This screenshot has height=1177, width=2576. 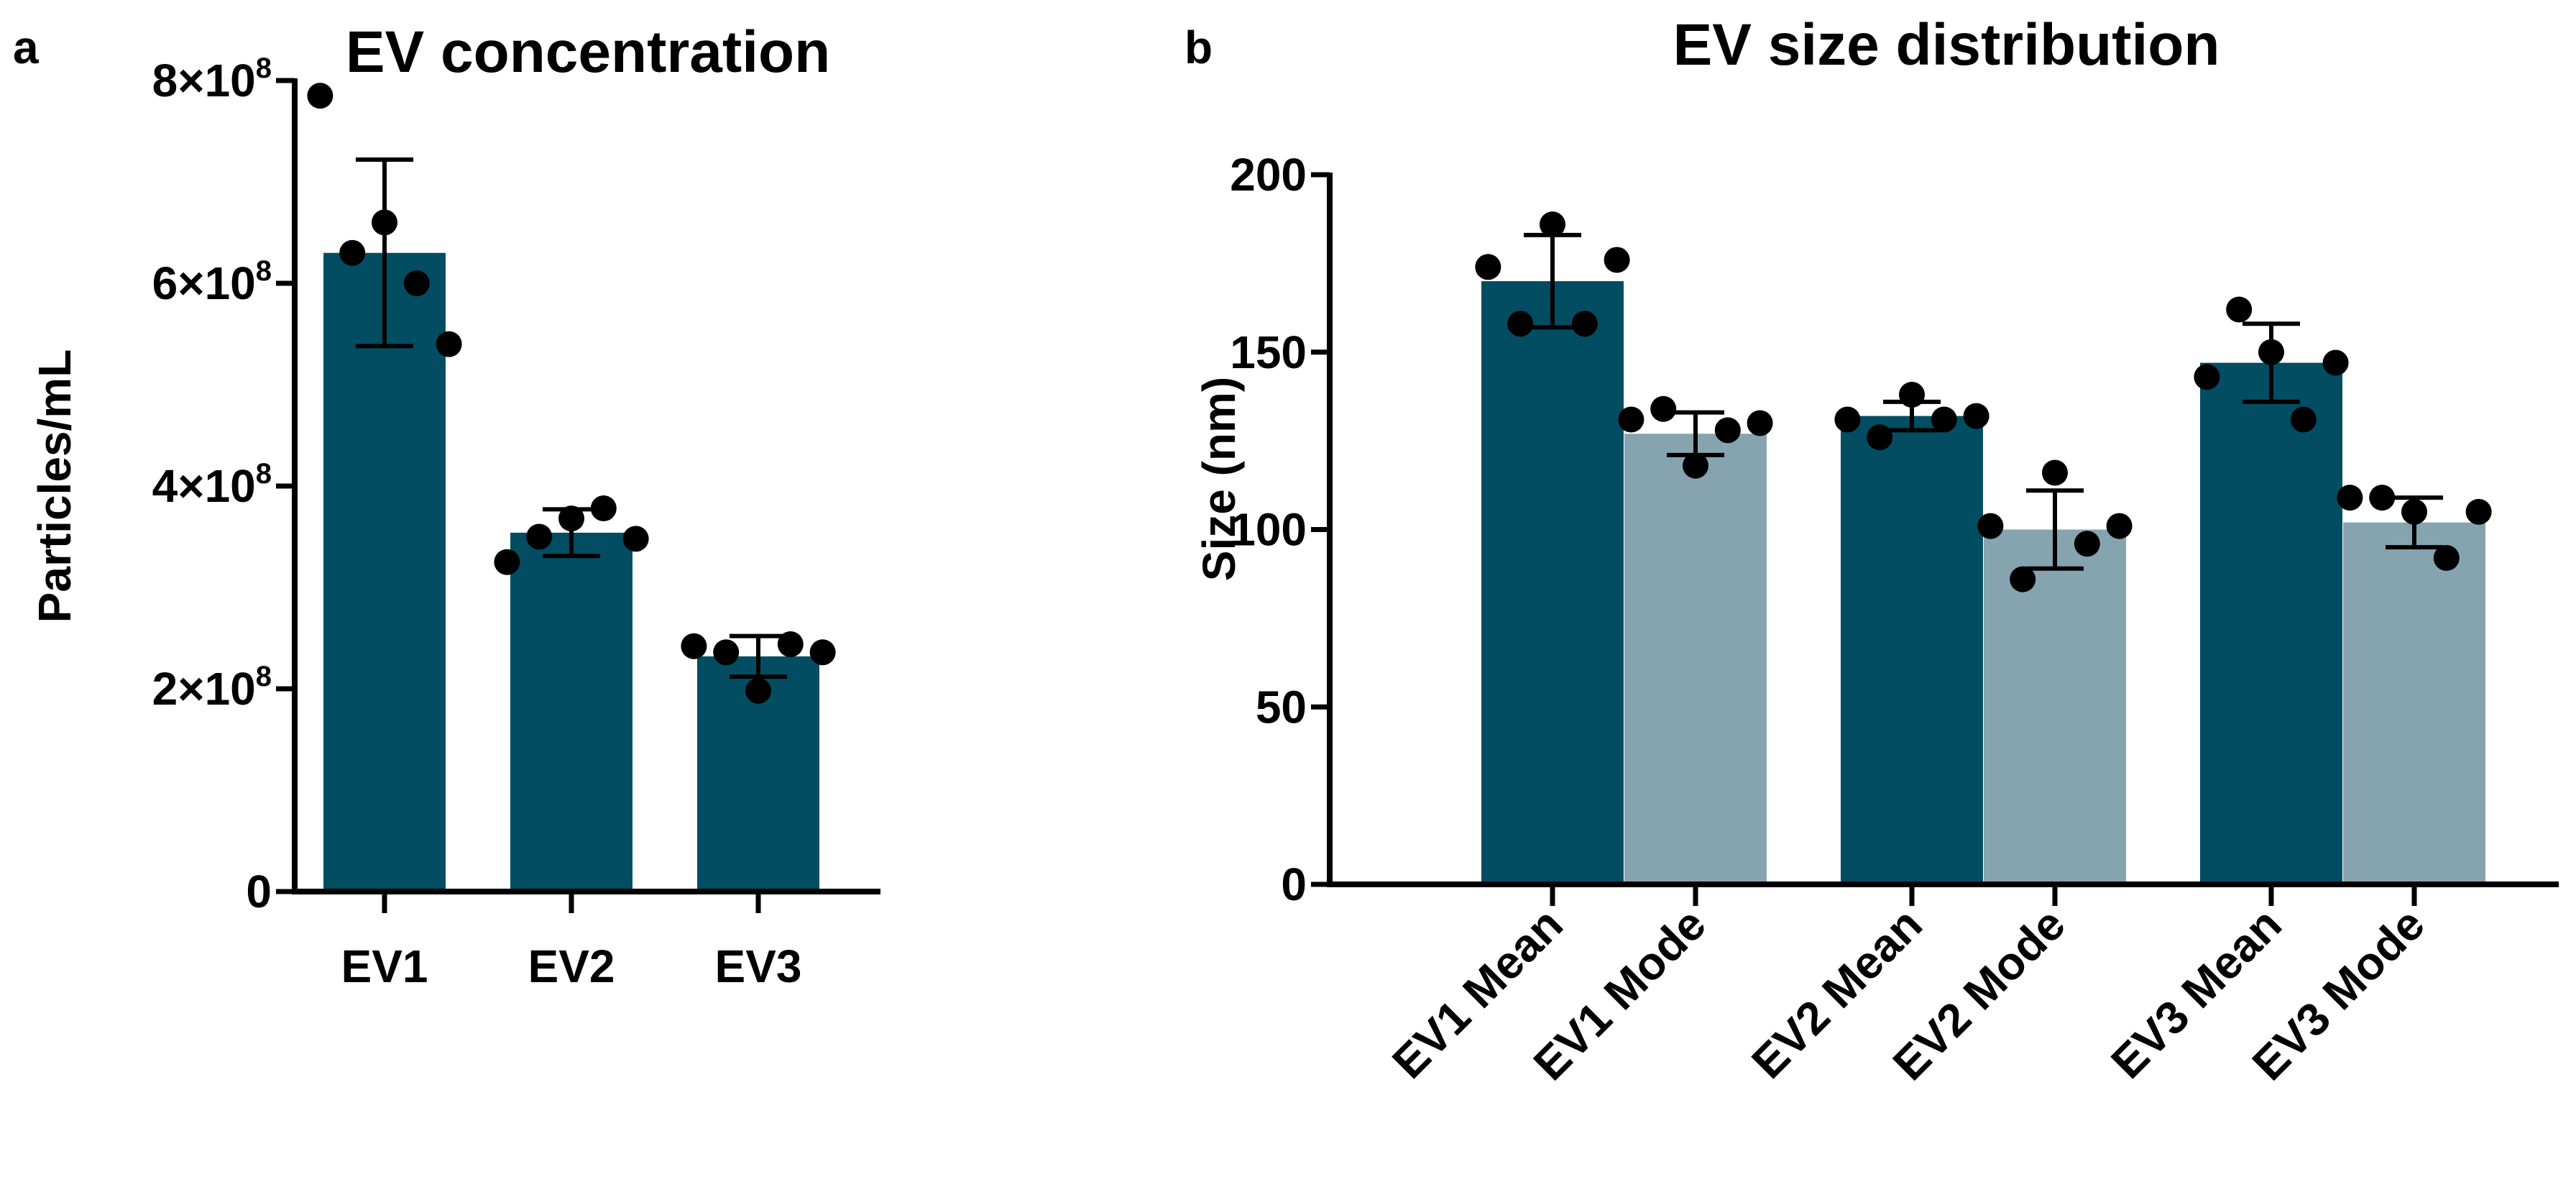 I want to click on a-x-tick-label-1: EV2, so click(x=571, y=966).